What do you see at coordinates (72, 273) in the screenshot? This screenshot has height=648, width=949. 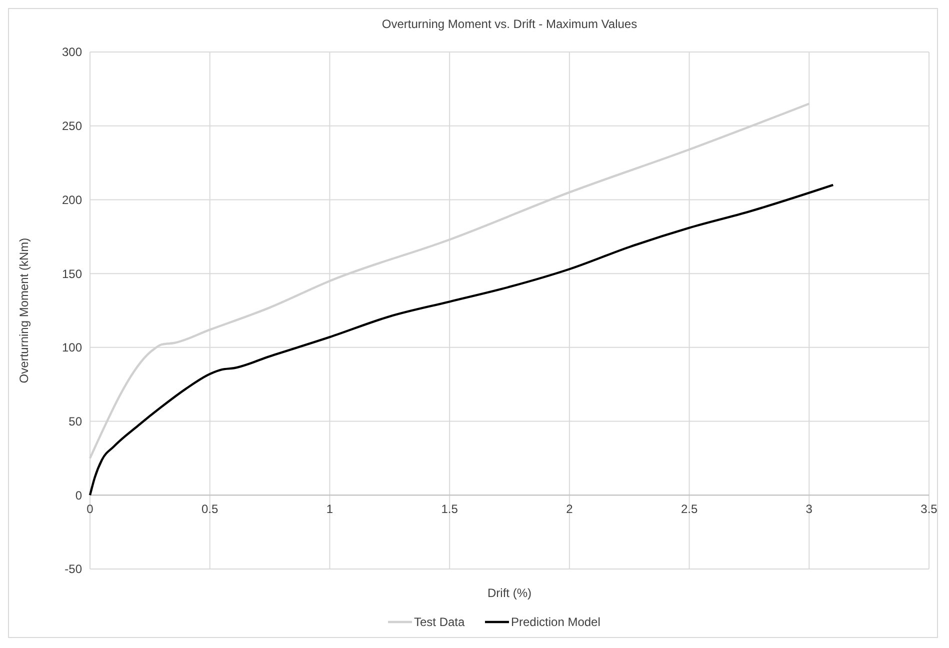 I see `y-tick-label: 150` at bounding box center [72, 273].